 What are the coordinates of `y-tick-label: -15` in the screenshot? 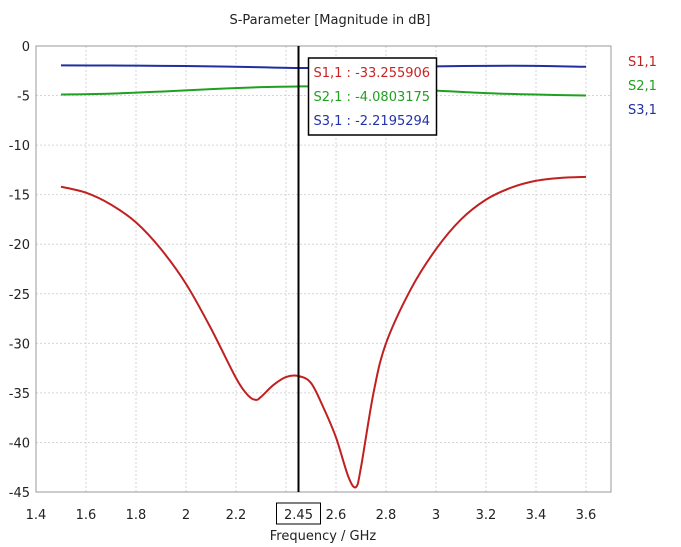 It's located at (19, 196).